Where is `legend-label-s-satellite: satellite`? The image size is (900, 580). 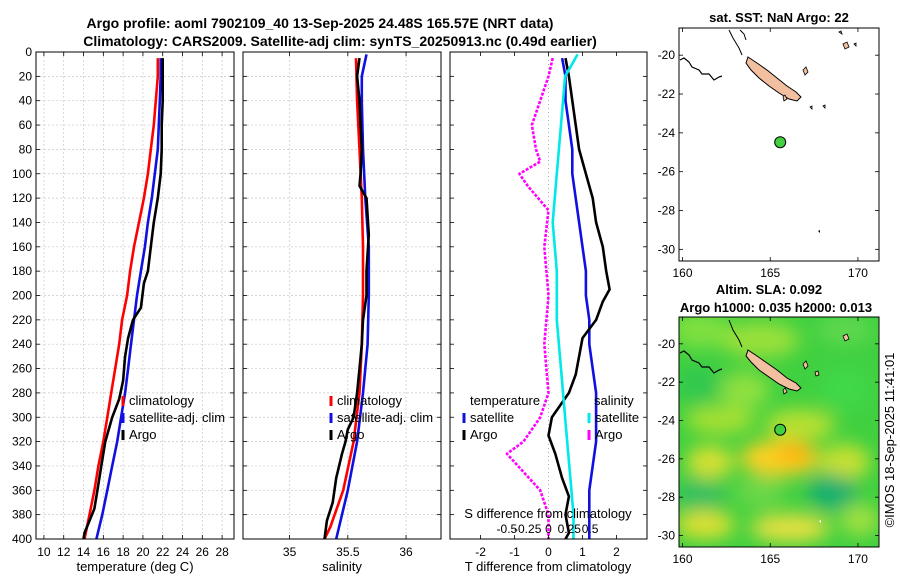 legend-label-s-satellite: satellite is located at coordinates (617, 417).